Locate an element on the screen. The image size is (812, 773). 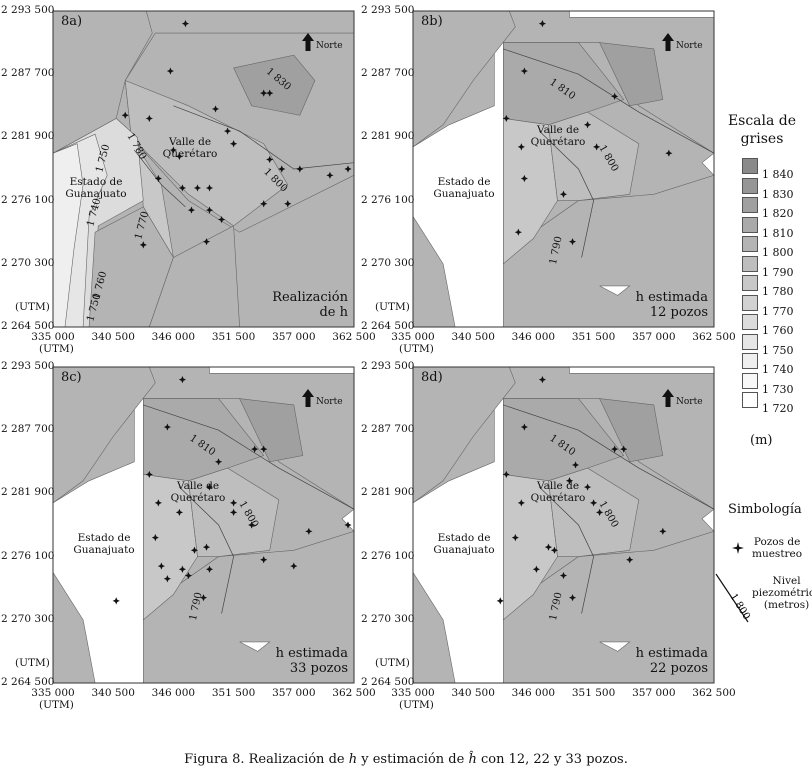
panel-corner-text: h estimada 12 pozos is located at coordinates (656, 305).